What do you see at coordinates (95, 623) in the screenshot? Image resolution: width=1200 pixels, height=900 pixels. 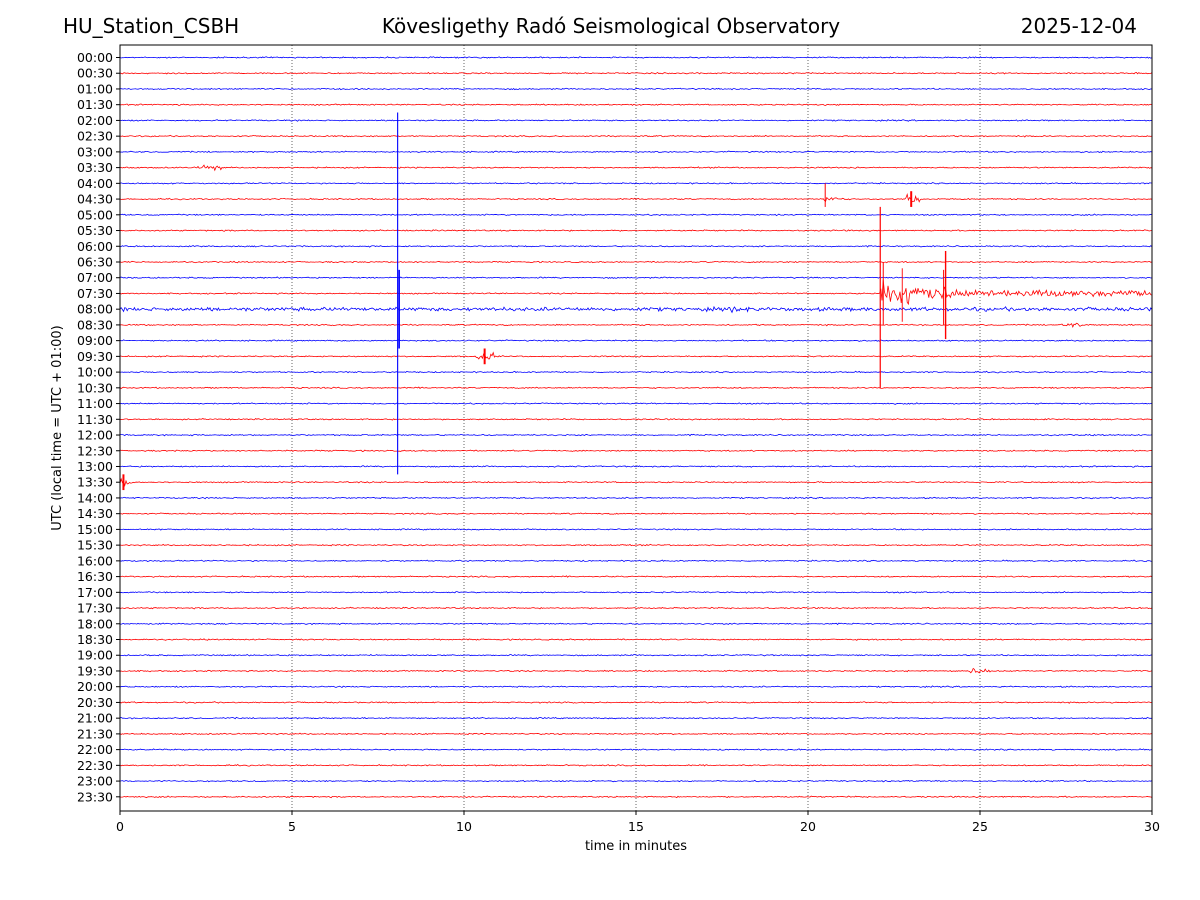 I see `y-tick-label: 18:00` at bounding box center [95, 623].